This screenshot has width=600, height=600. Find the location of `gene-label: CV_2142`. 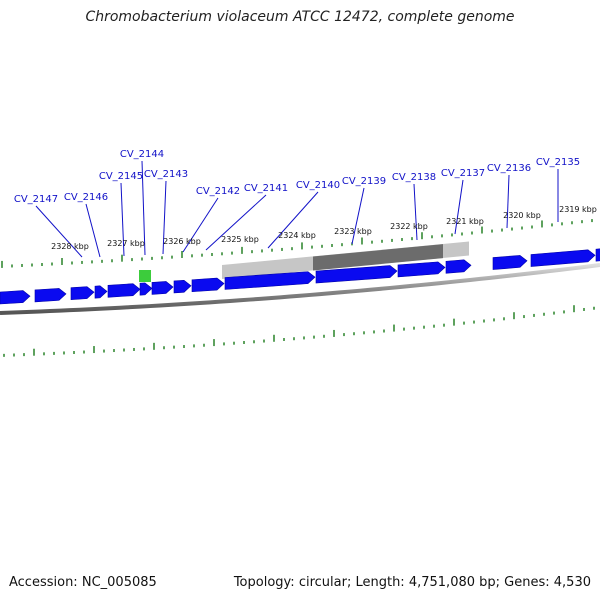

gene-label: CV_2142 is located at coordinates (218, 191).